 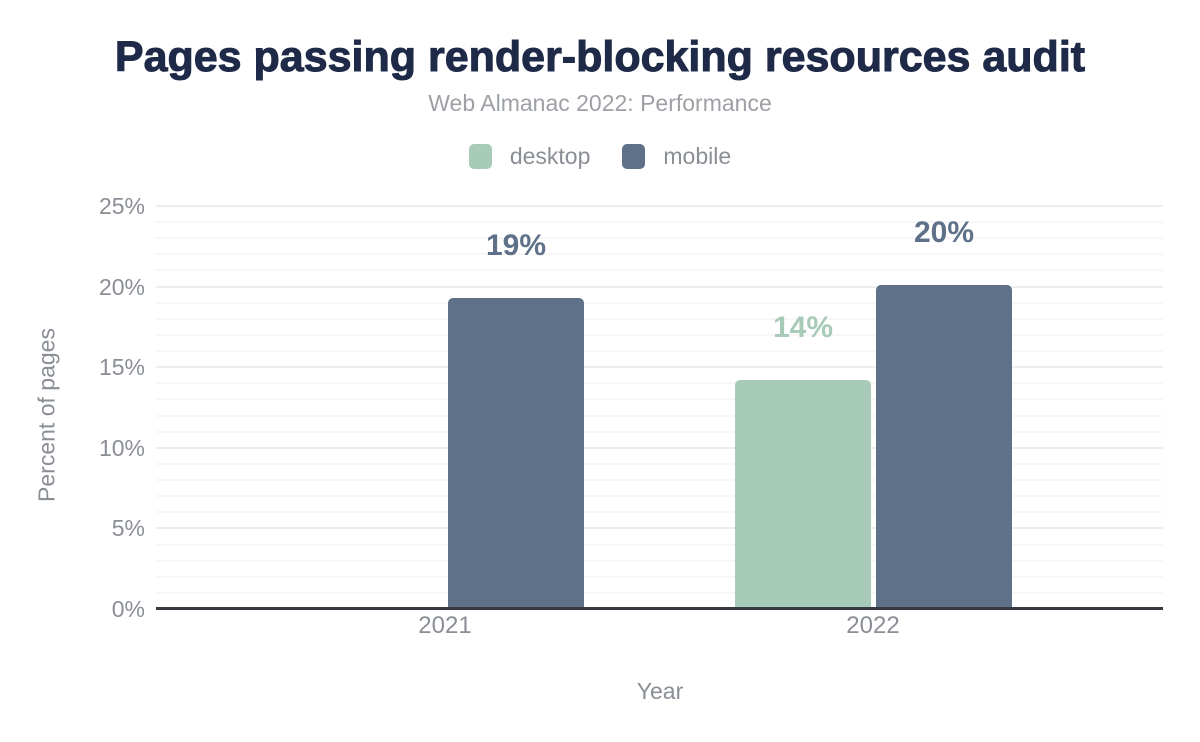 I want to click on legend-swatch-desktop, so click(x=480, y=156).